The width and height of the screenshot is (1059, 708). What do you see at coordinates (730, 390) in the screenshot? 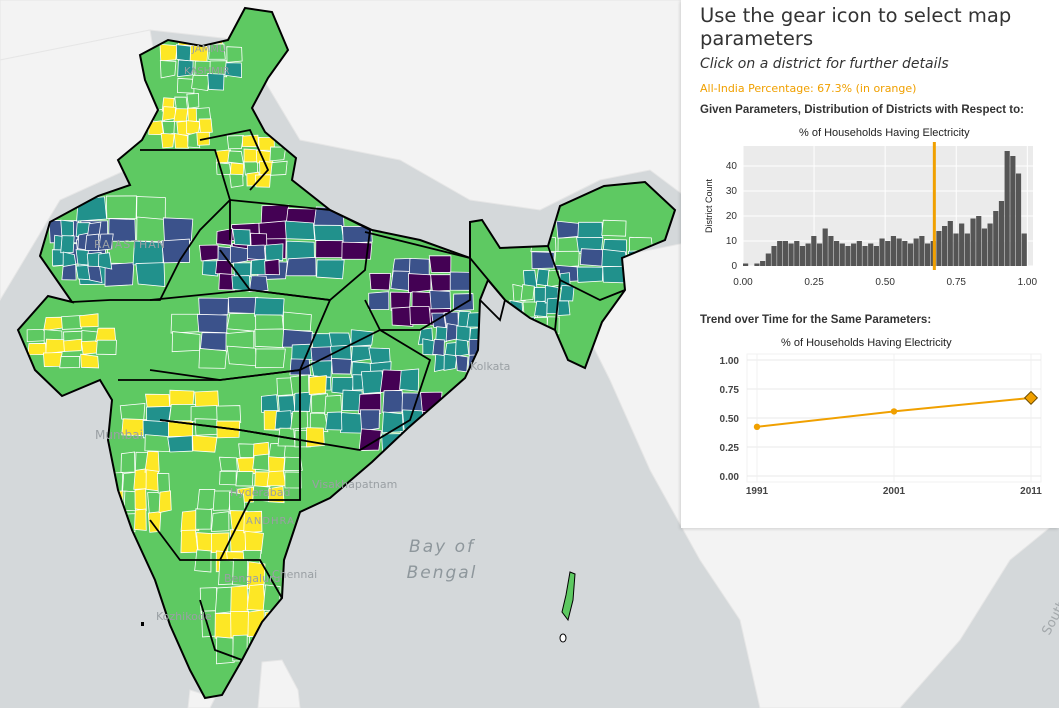
I see `trend-ytick-3: 0.75` at bounding box center [730, 390].